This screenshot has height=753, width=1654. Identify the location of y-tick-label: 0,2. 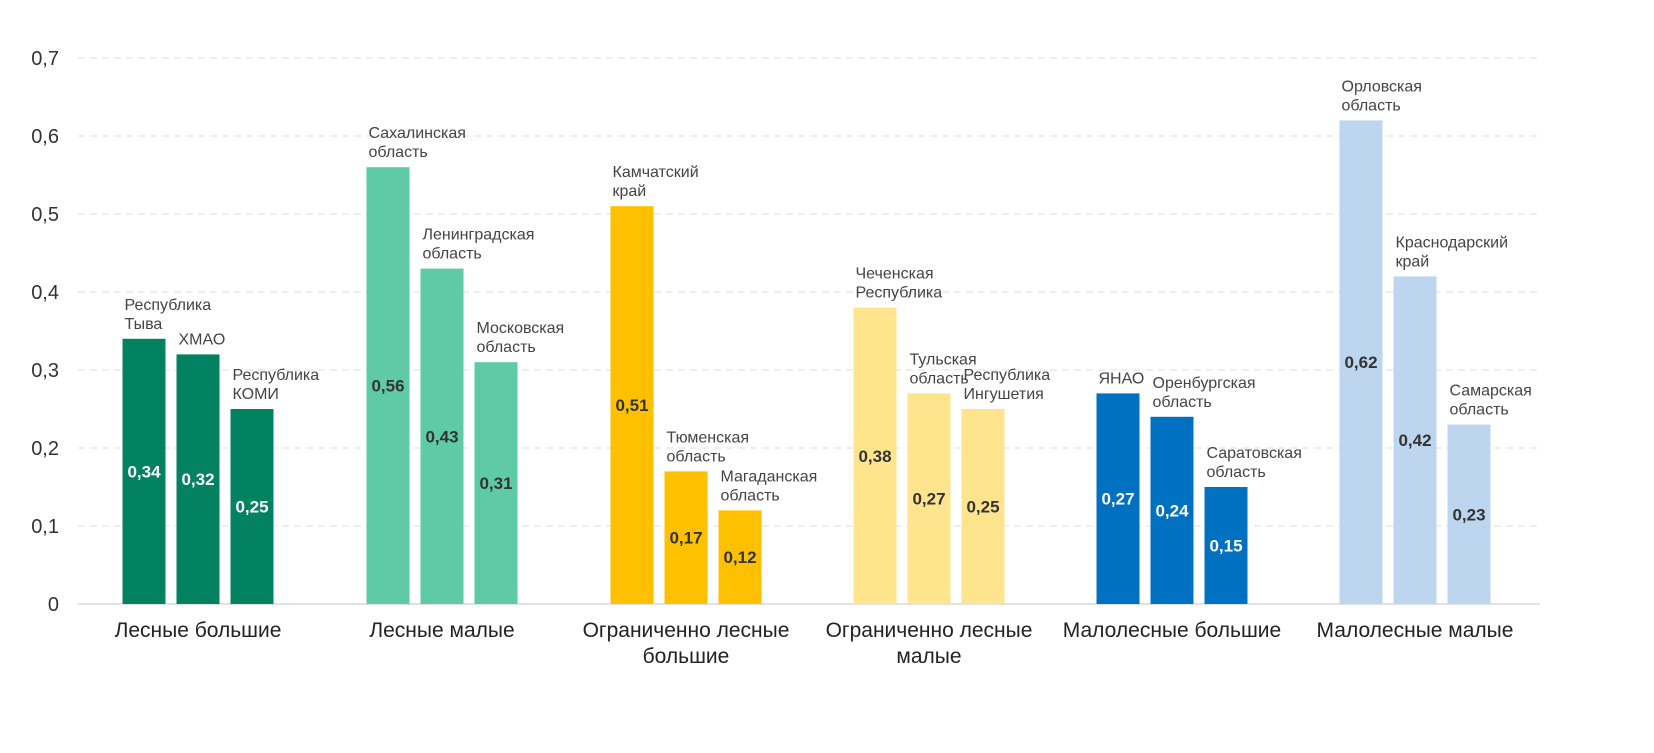
(45, 449).